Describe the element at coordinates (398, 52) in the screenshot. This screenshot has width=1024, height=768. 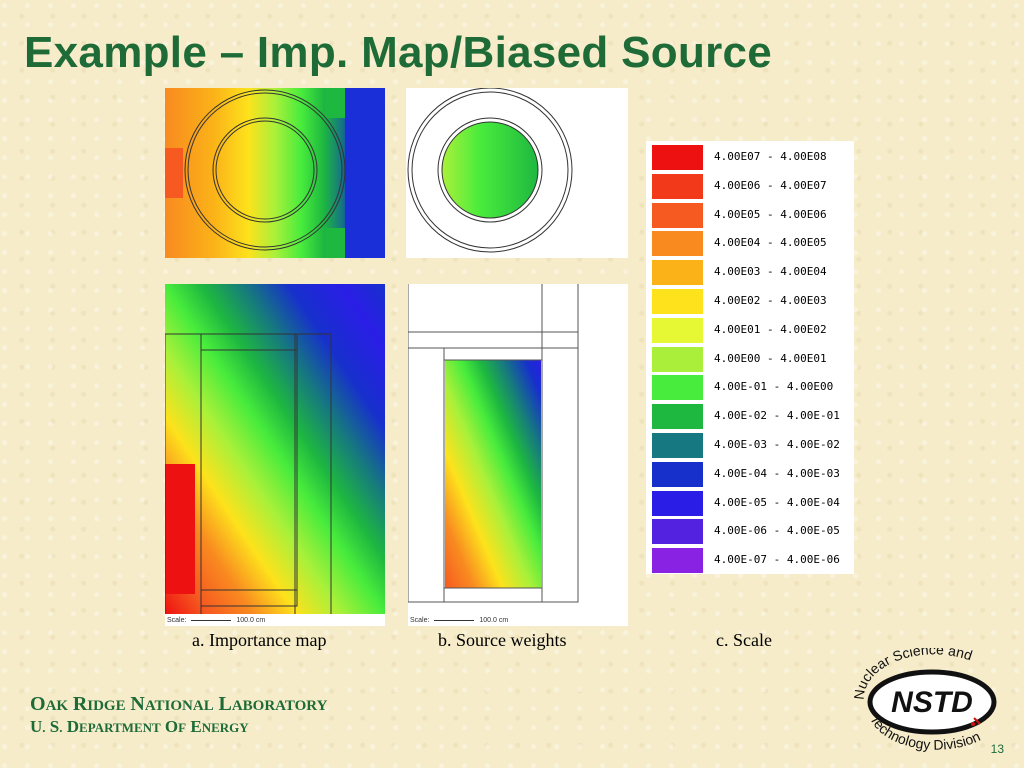
I see `slide-title: Example – Imp. Map/Biased Source` at that location.